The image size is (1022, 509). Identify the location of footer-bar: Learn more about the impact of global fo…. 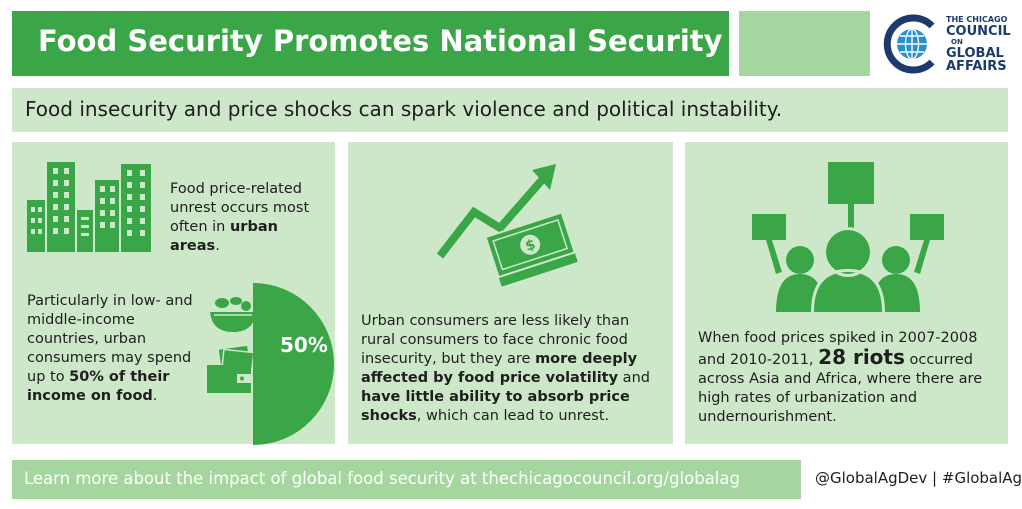
(406, 479).